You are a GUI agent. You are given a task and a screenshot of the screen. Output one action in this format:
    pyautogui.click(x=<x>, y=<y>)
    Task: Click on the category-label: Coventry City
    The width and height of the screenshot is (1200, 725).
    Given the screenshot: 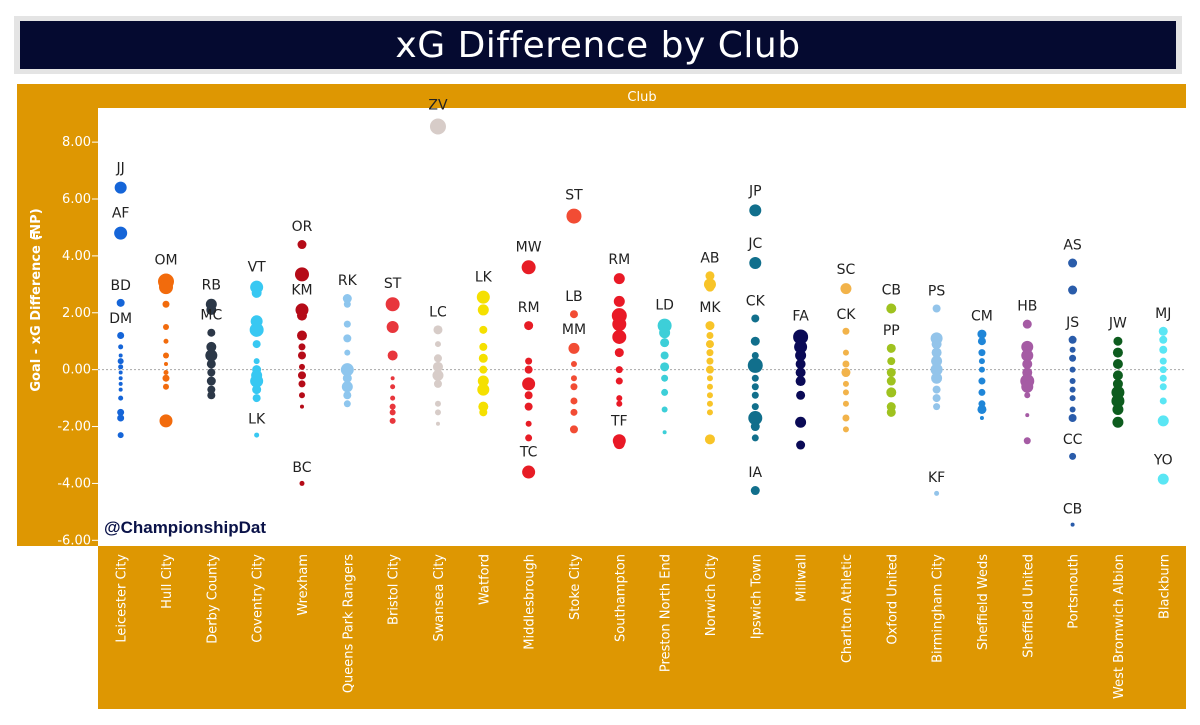 What is the action you would take?
    pyautogui.click(x=258, y=598)
    